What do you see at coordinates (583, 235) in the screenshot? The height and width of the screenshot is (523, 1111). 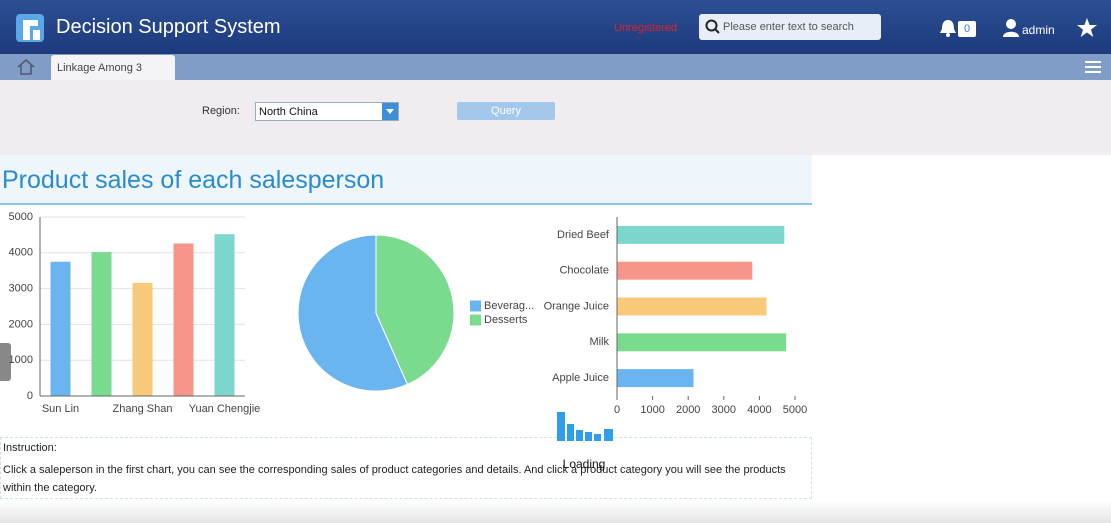 I see `y-tick-label: Dried Beef` at bounding box center [583, 235].